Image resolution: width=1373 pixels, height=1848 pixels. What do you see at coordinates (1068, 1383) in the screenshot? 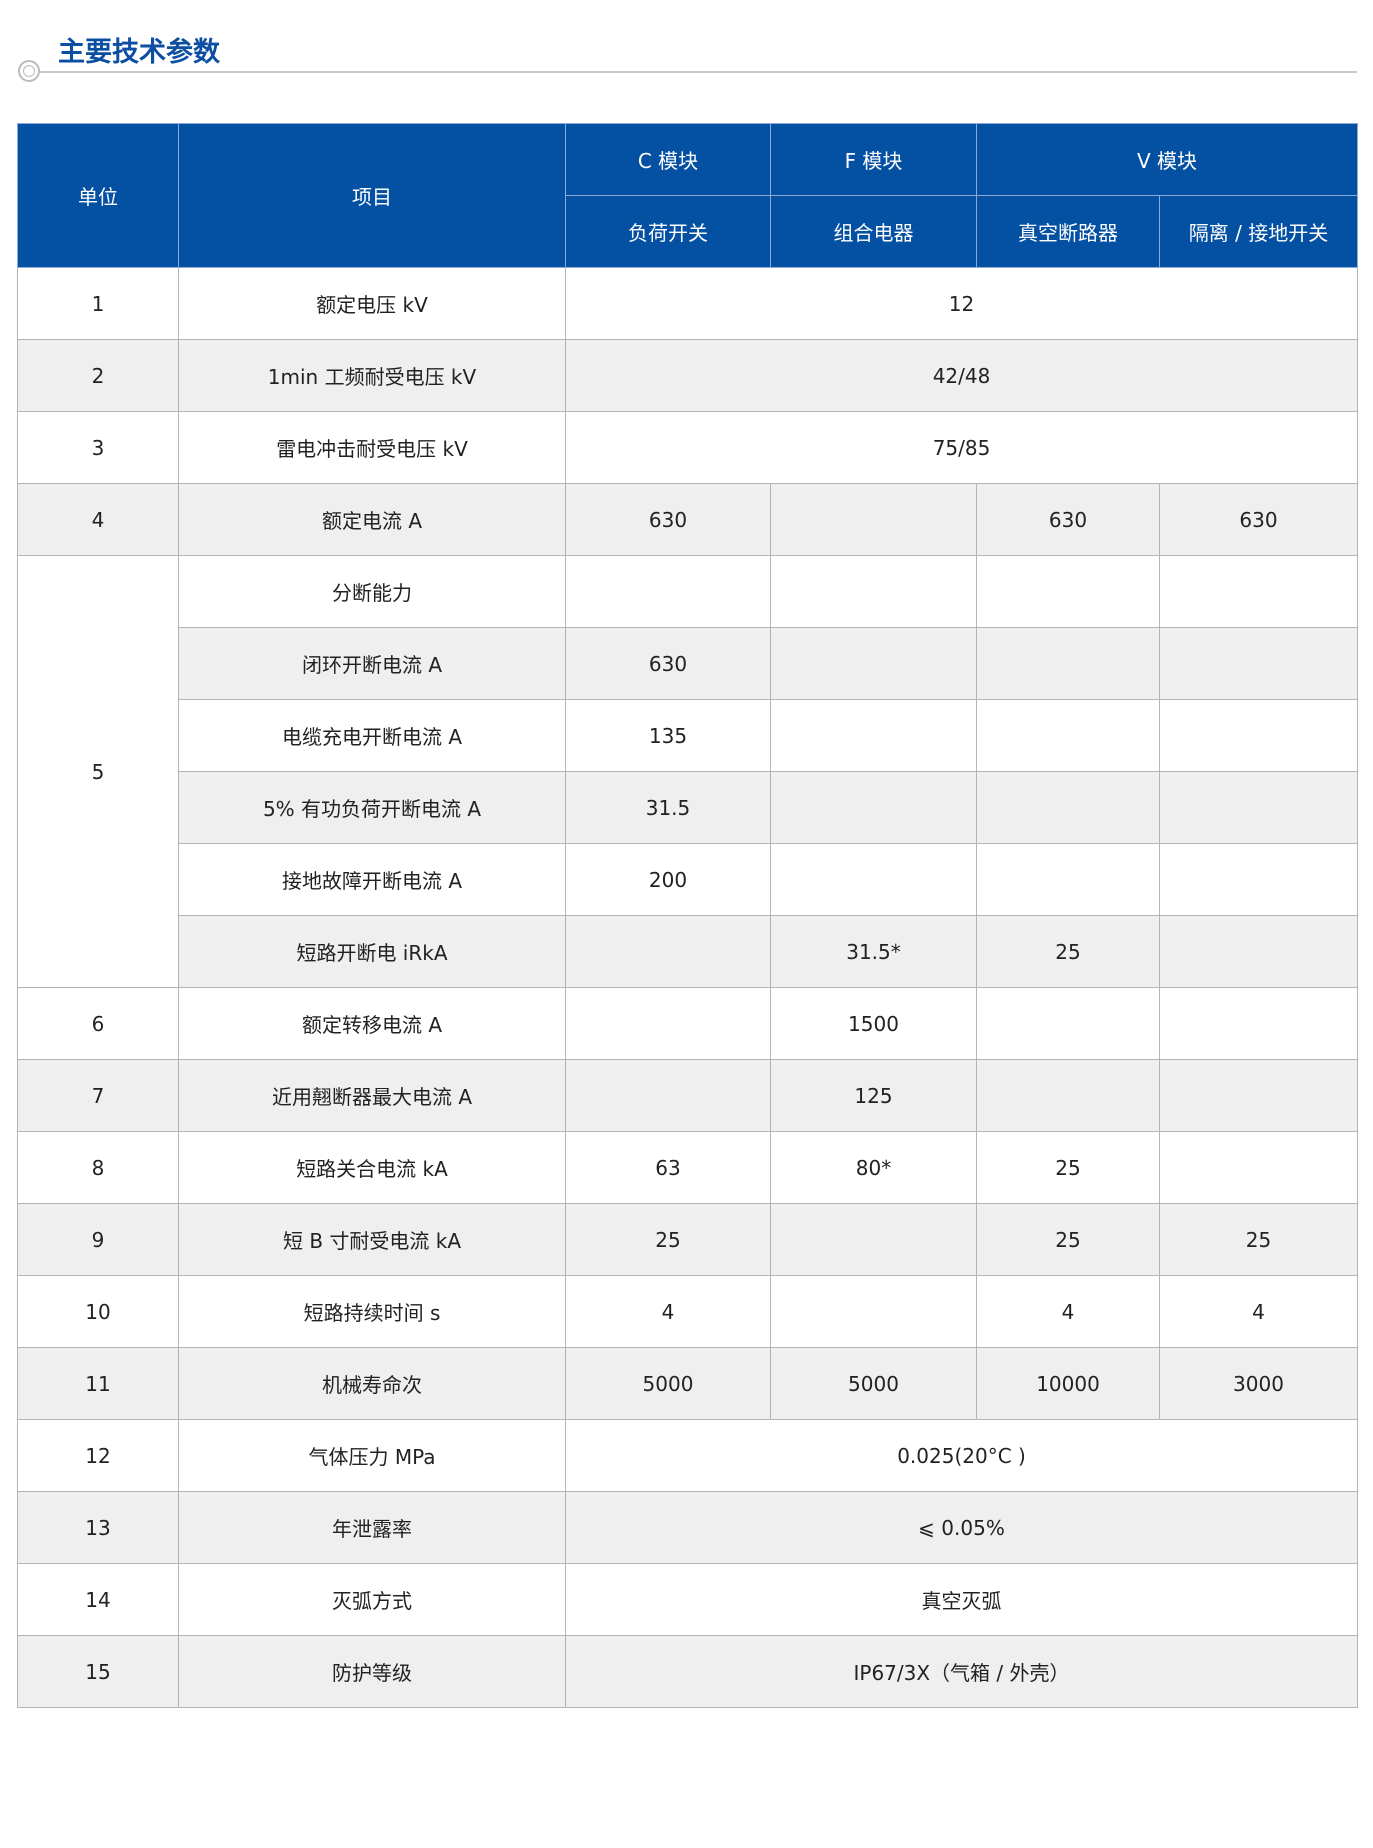
I see `v-breaker-value: 10000` at bounding box center [1068, 1383].